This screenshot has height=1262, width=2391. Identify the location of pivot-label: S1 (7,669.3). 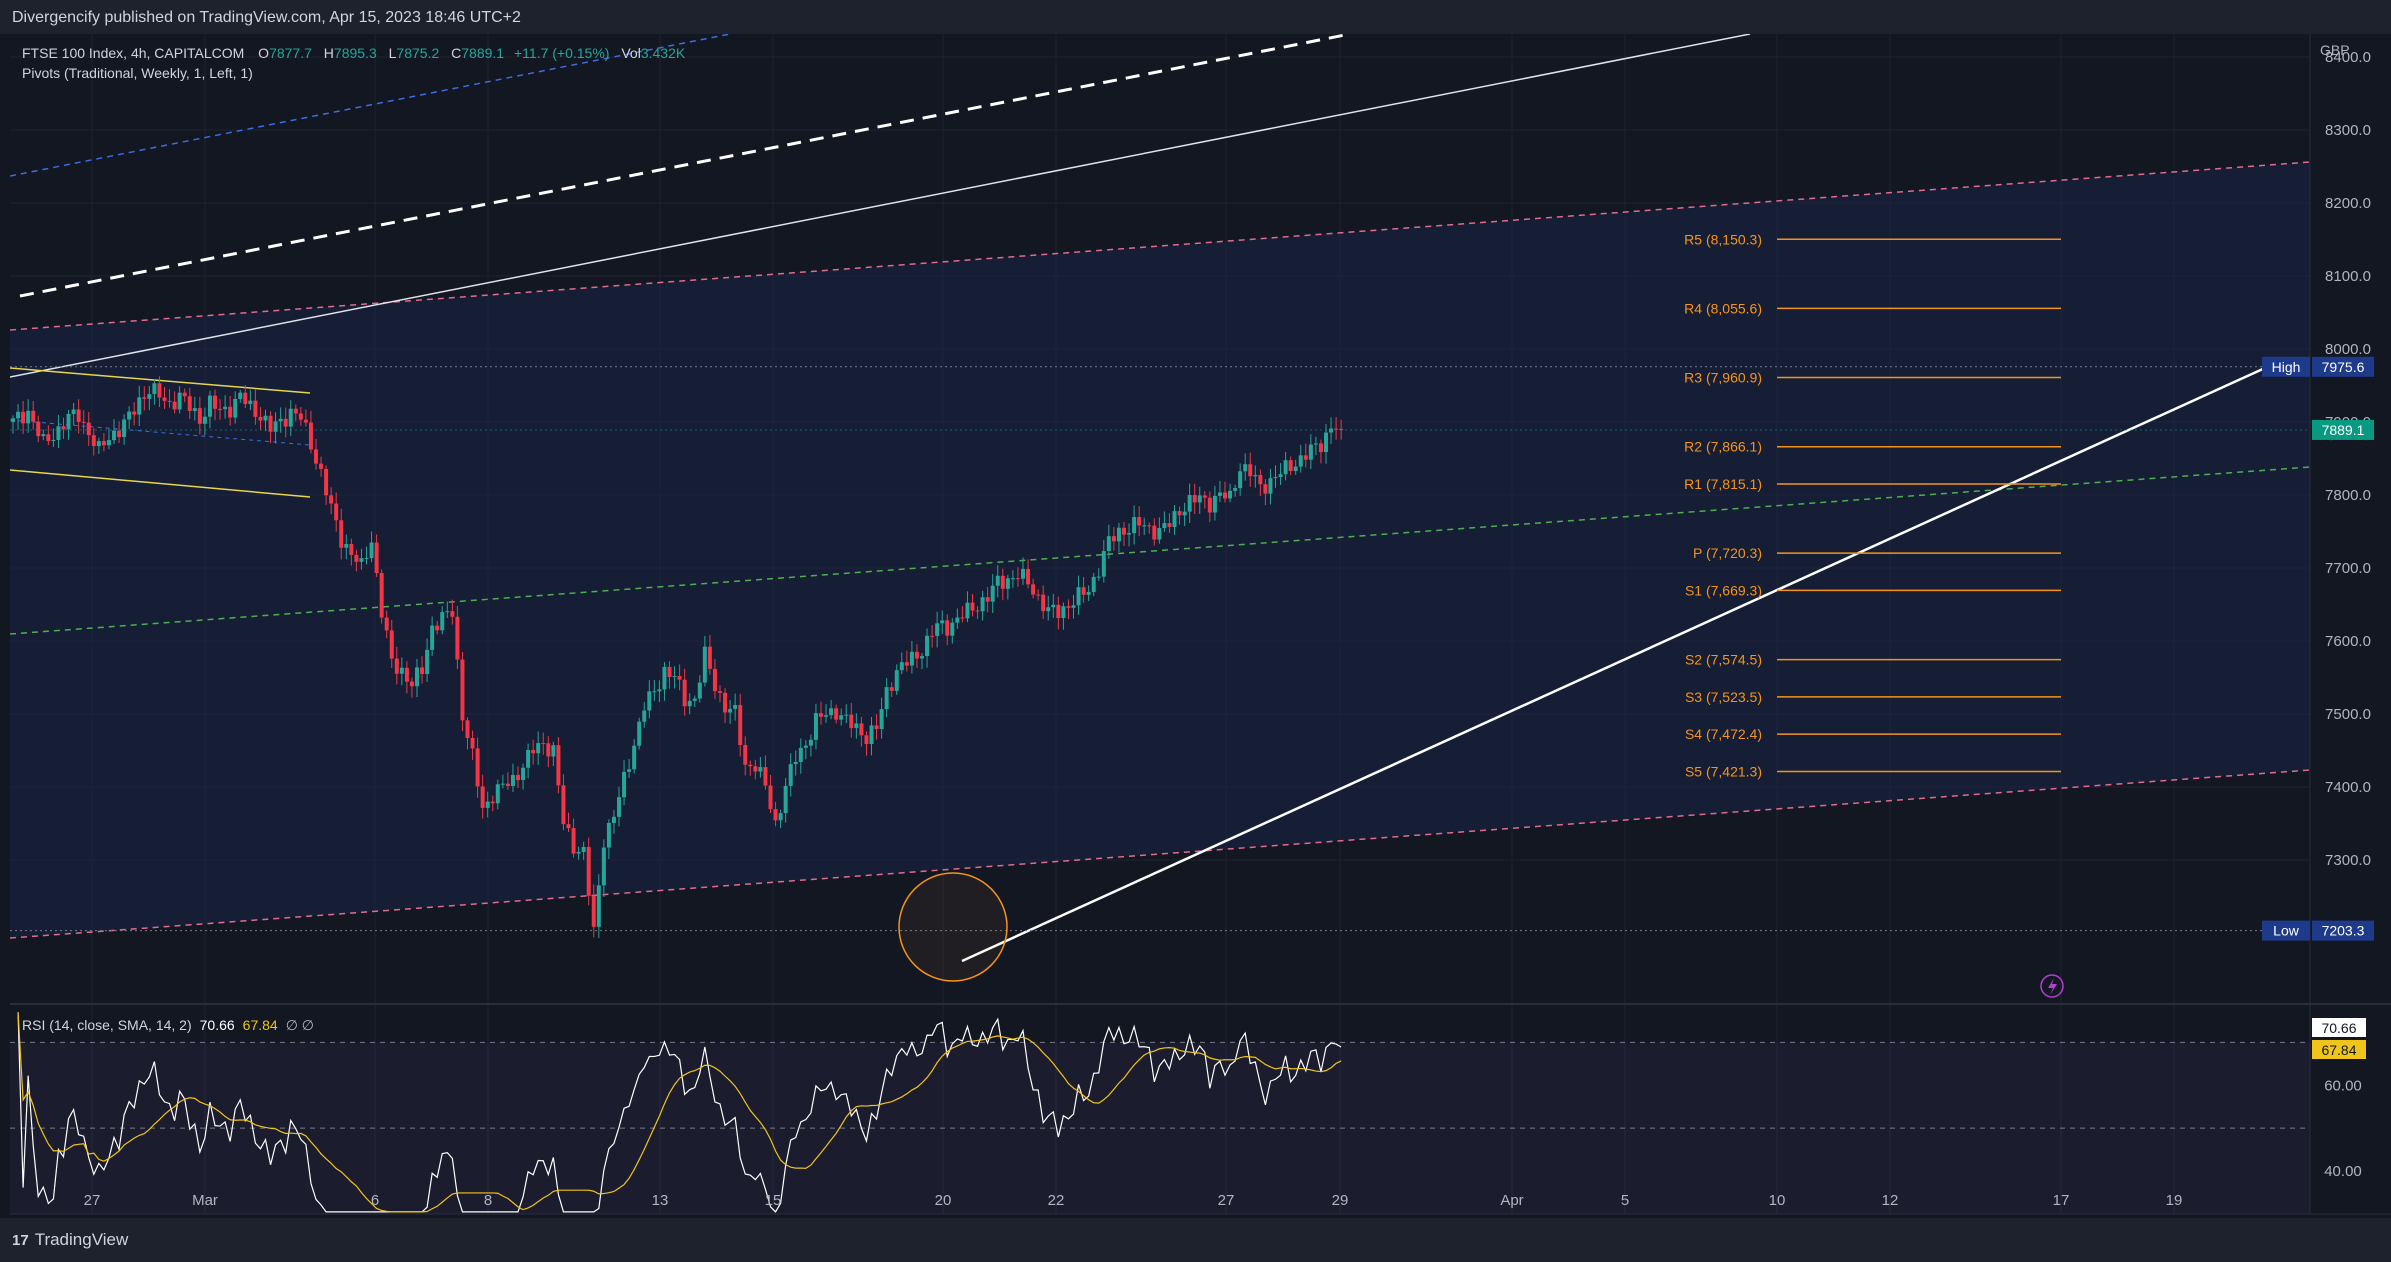
(1723, 590).